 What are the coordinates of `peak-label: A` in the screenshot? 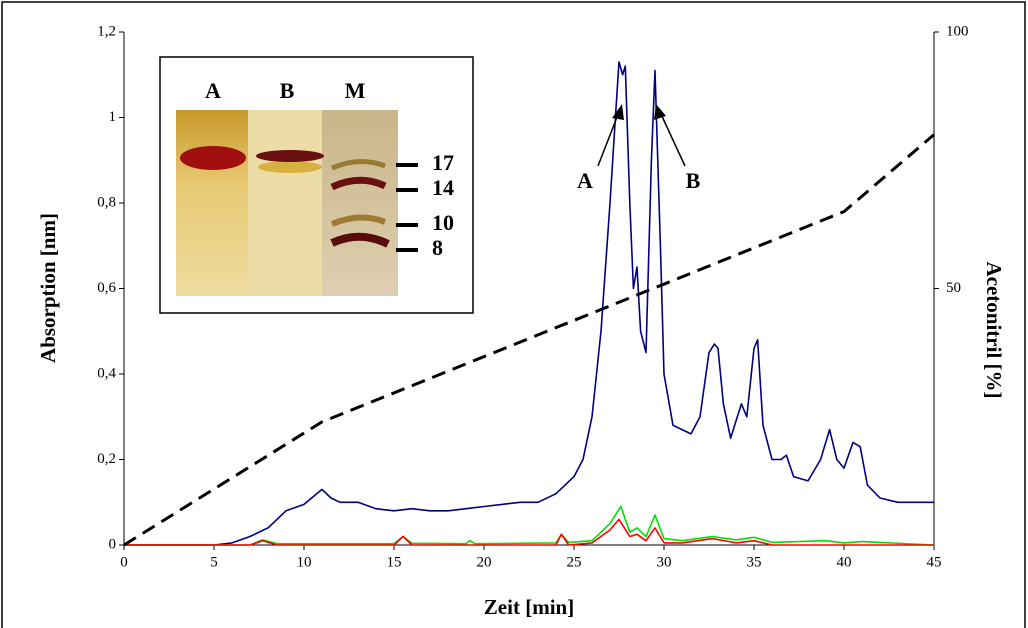 It's located at (585, 180).